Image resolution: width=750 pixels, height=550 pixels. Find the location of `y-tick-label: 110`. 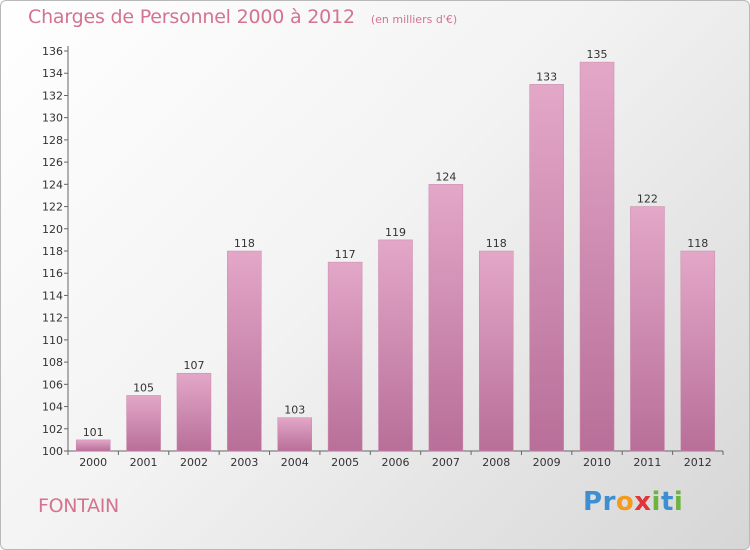

y-tick-label: 110 is located at coordinates (52, 340).